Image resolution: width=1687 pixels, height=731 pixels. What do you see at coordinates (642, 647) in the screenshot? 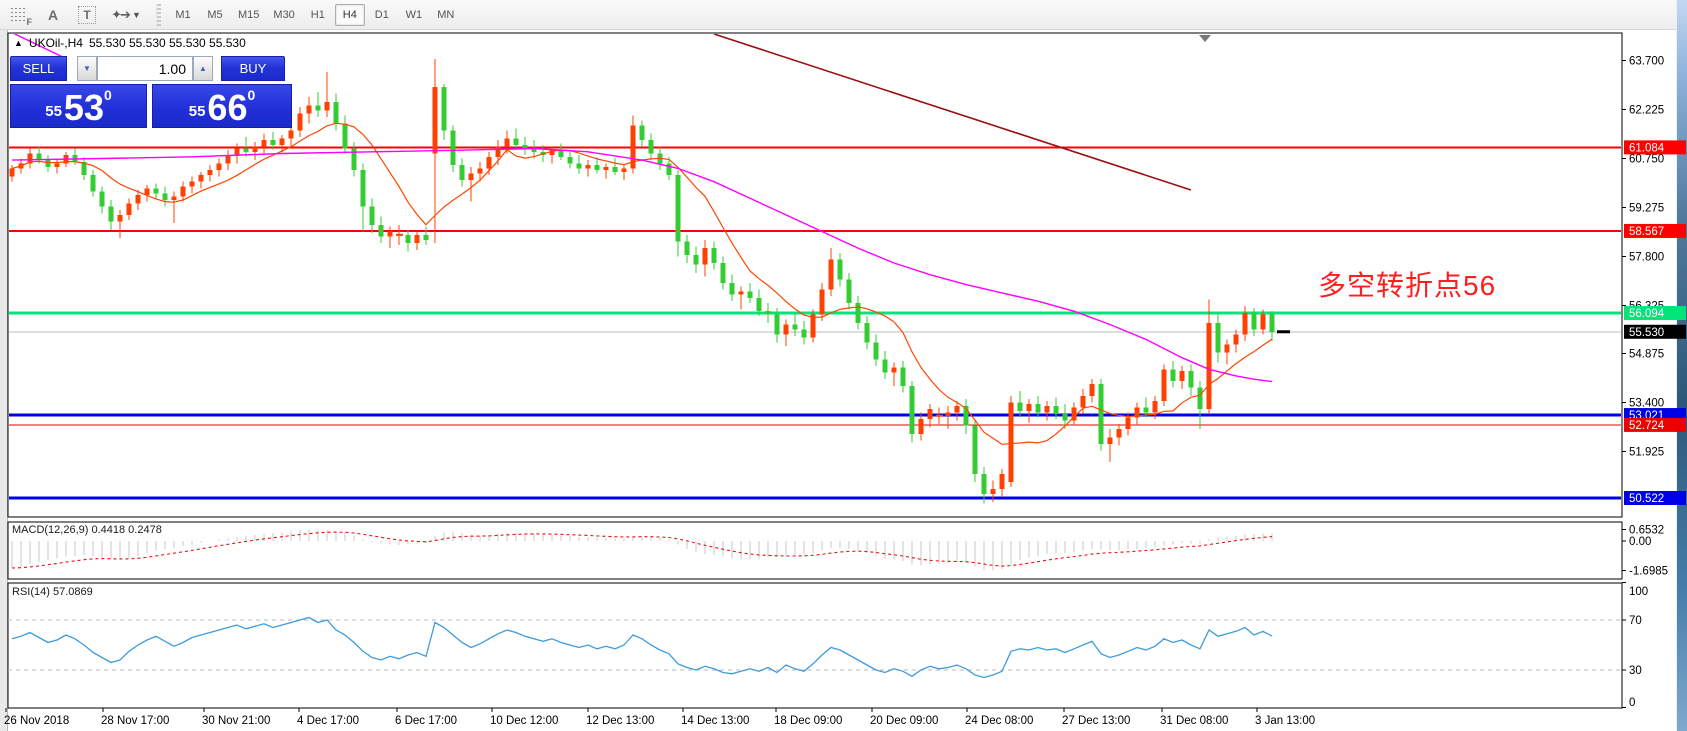
I see `rsi-line` at bounding box center [642, 647].